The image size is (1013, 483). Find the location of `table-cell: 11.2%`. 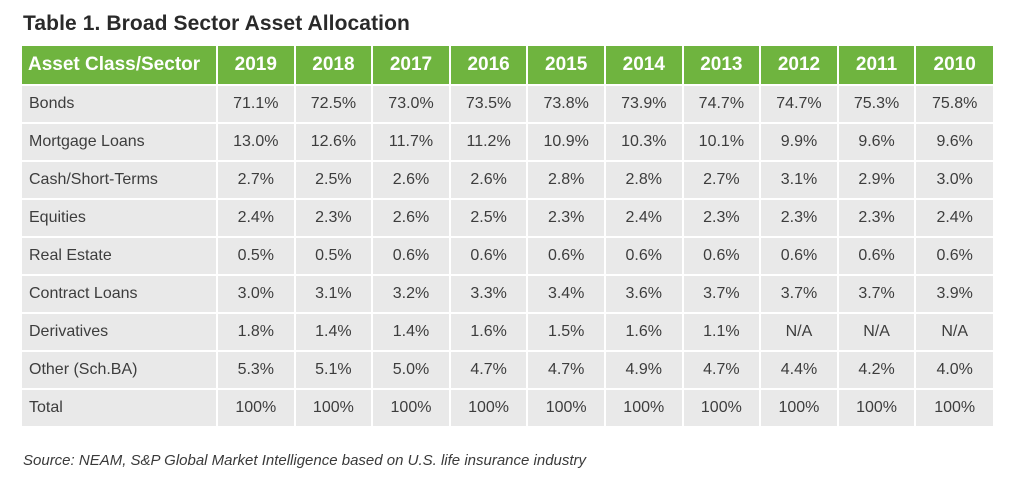

table-cell: 11.2% is located at coordinates (489, 141).